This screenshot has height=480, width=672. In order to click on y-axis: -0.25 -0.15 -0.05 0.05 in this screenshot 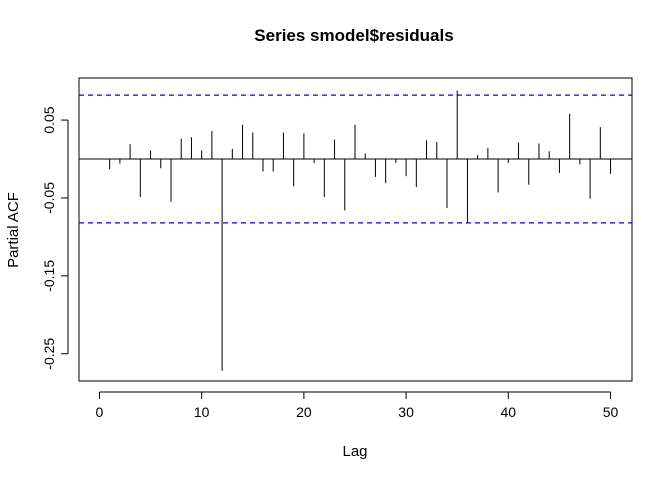, I will do `click(55, 238)`.